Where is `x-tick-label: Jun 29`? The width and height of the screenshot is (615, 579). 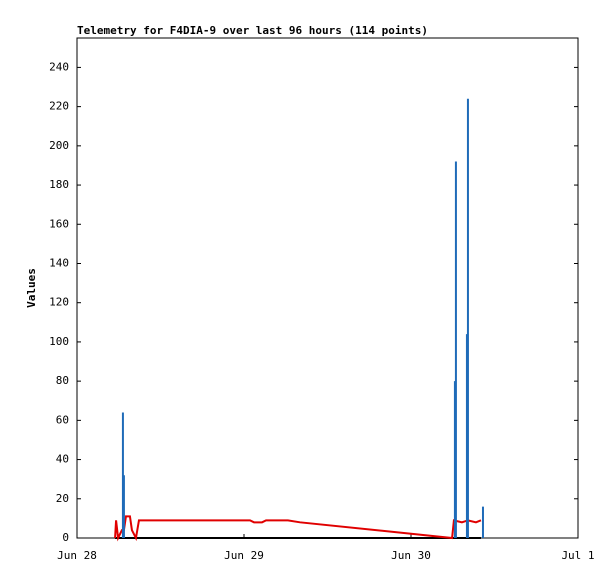
x-tick-label: Jun 29 is located at coordinates (244, 555).